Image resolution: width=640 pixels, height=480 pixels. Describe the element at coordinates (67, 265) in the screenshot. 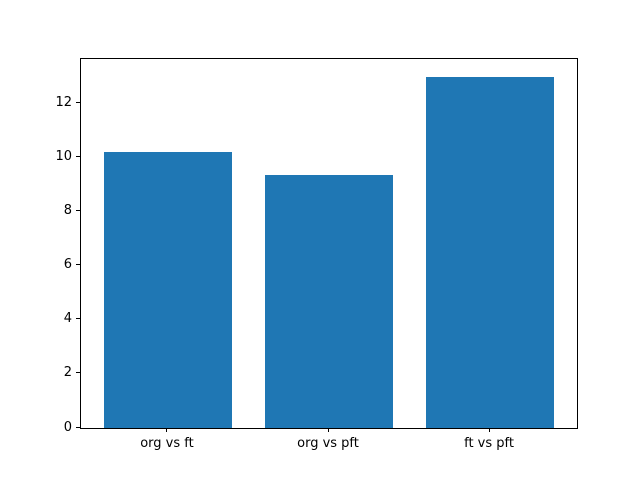

I see `y-axis-tick-label: 6` at that location.